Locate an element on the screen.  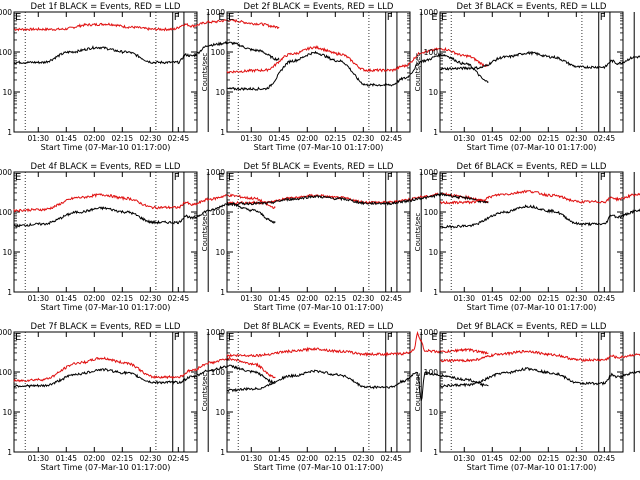
plot-title: Det 7f BLACK = Events, RED = LLD is located at coordinates (106, 327).